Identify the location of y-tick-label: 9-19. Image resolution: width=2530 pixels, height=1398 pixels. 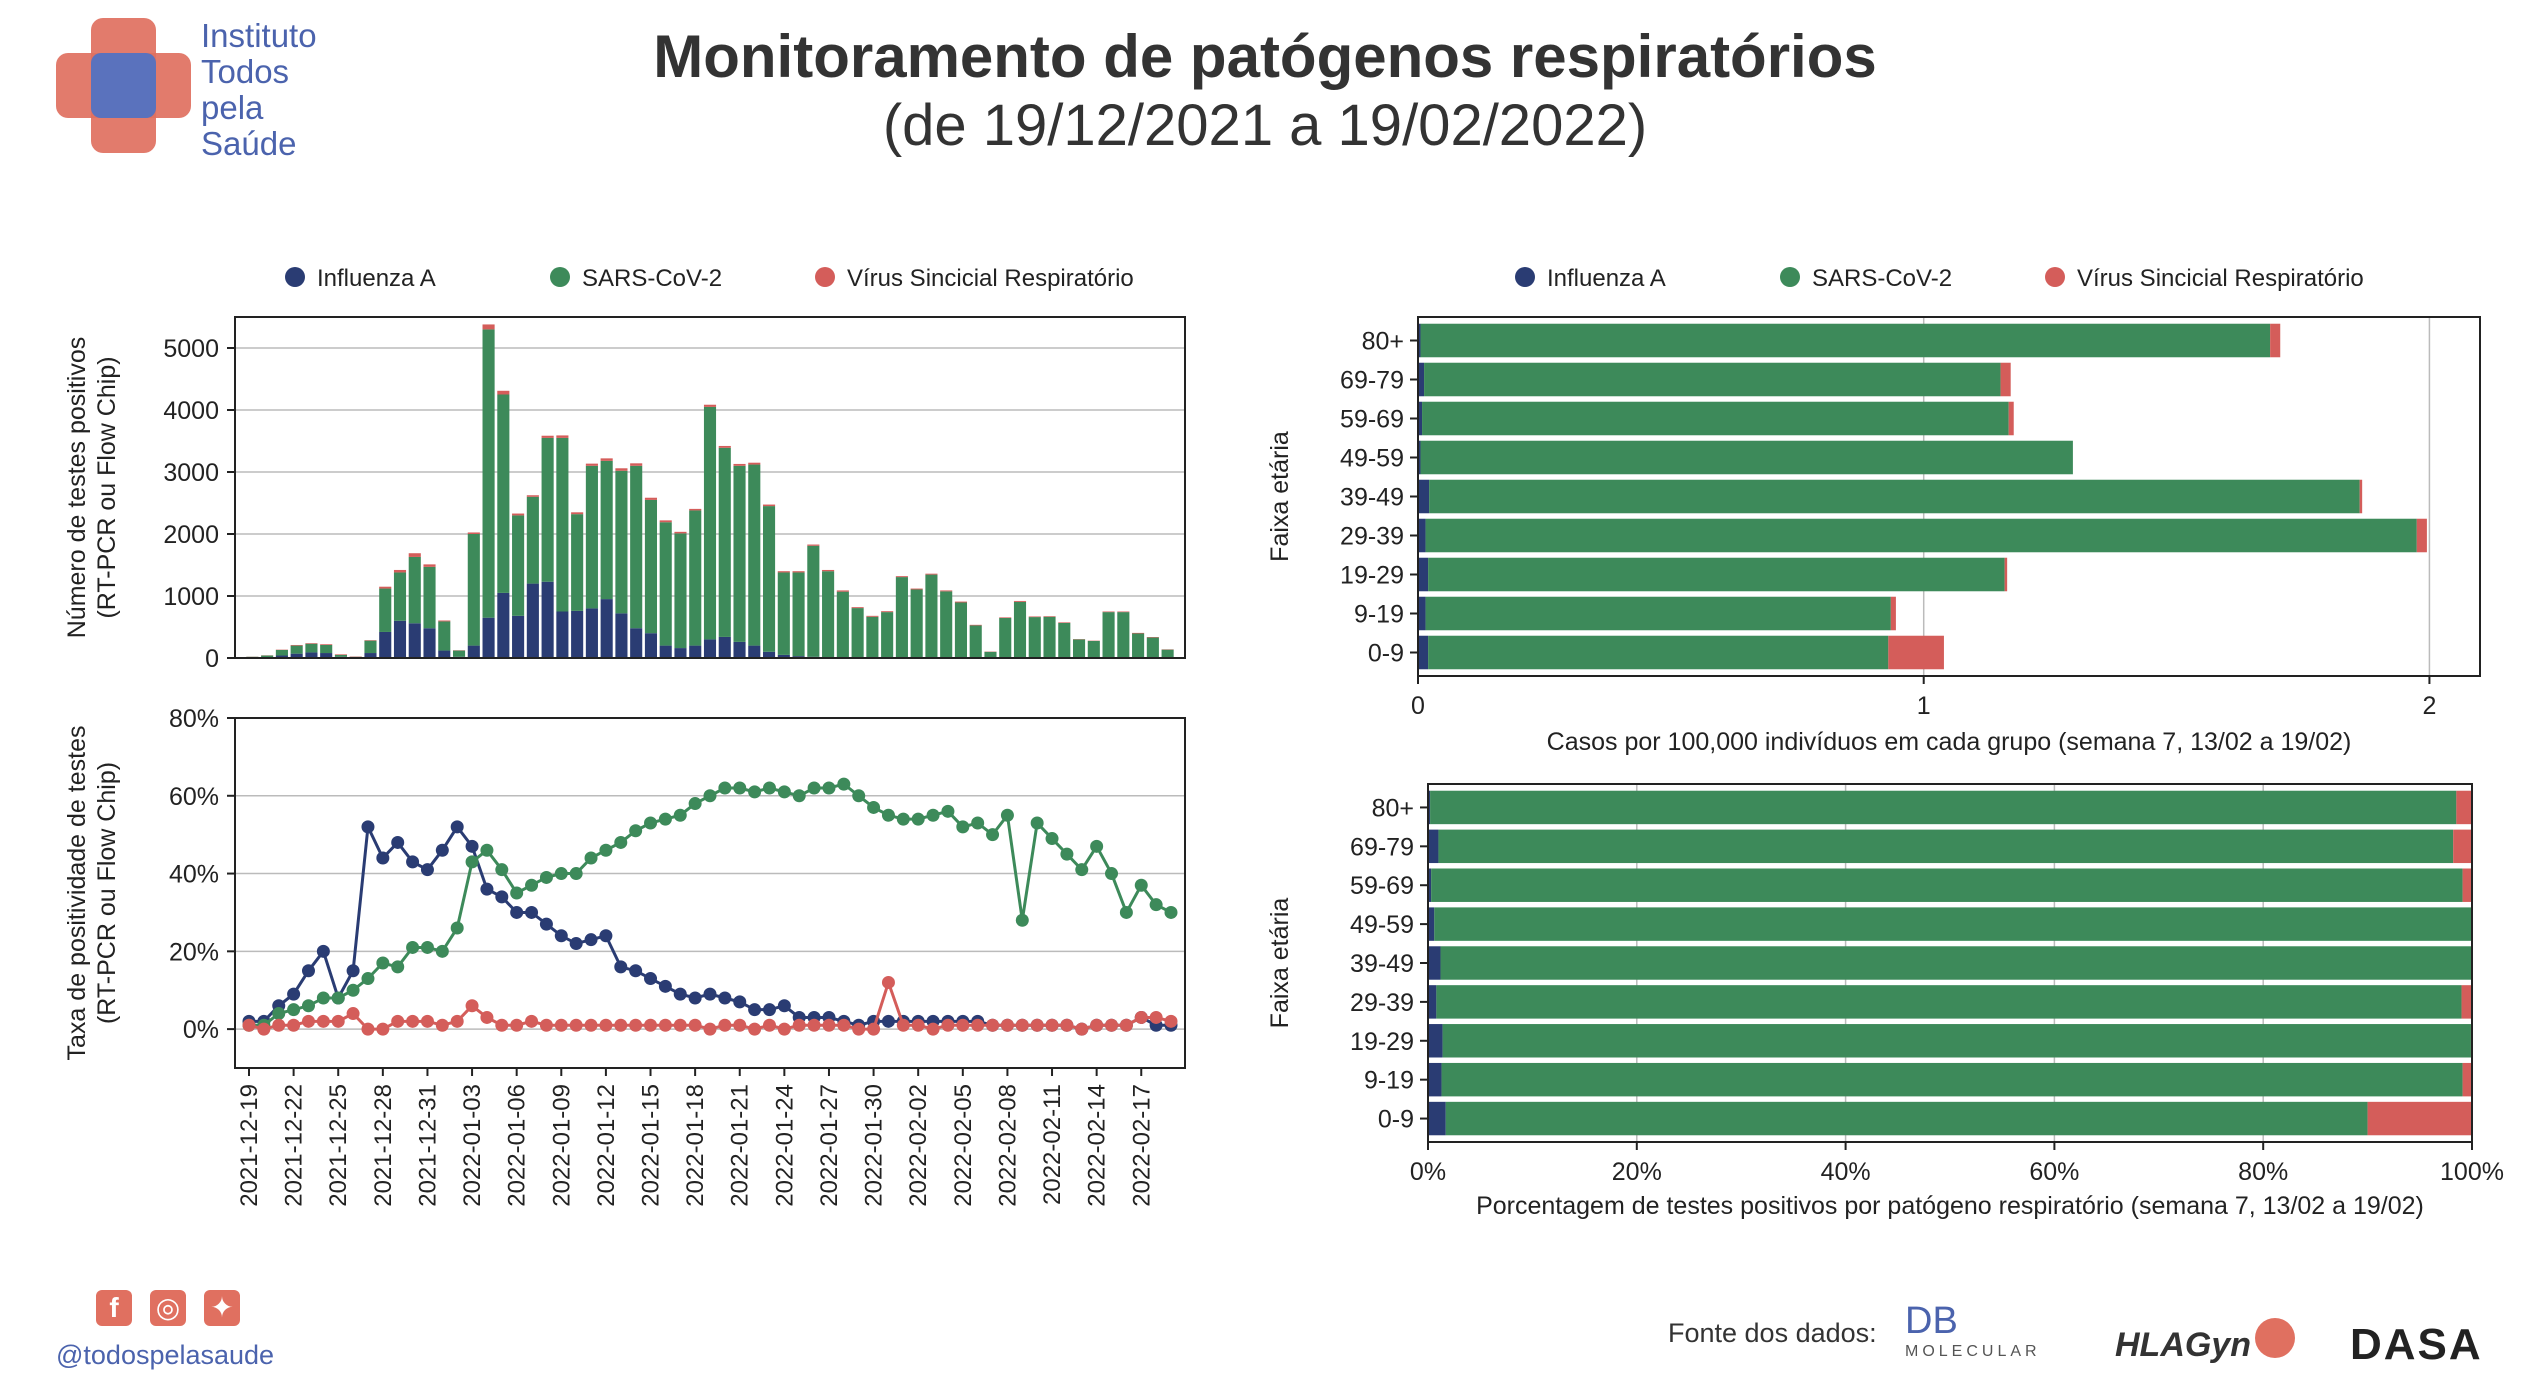
(1389, 1081).